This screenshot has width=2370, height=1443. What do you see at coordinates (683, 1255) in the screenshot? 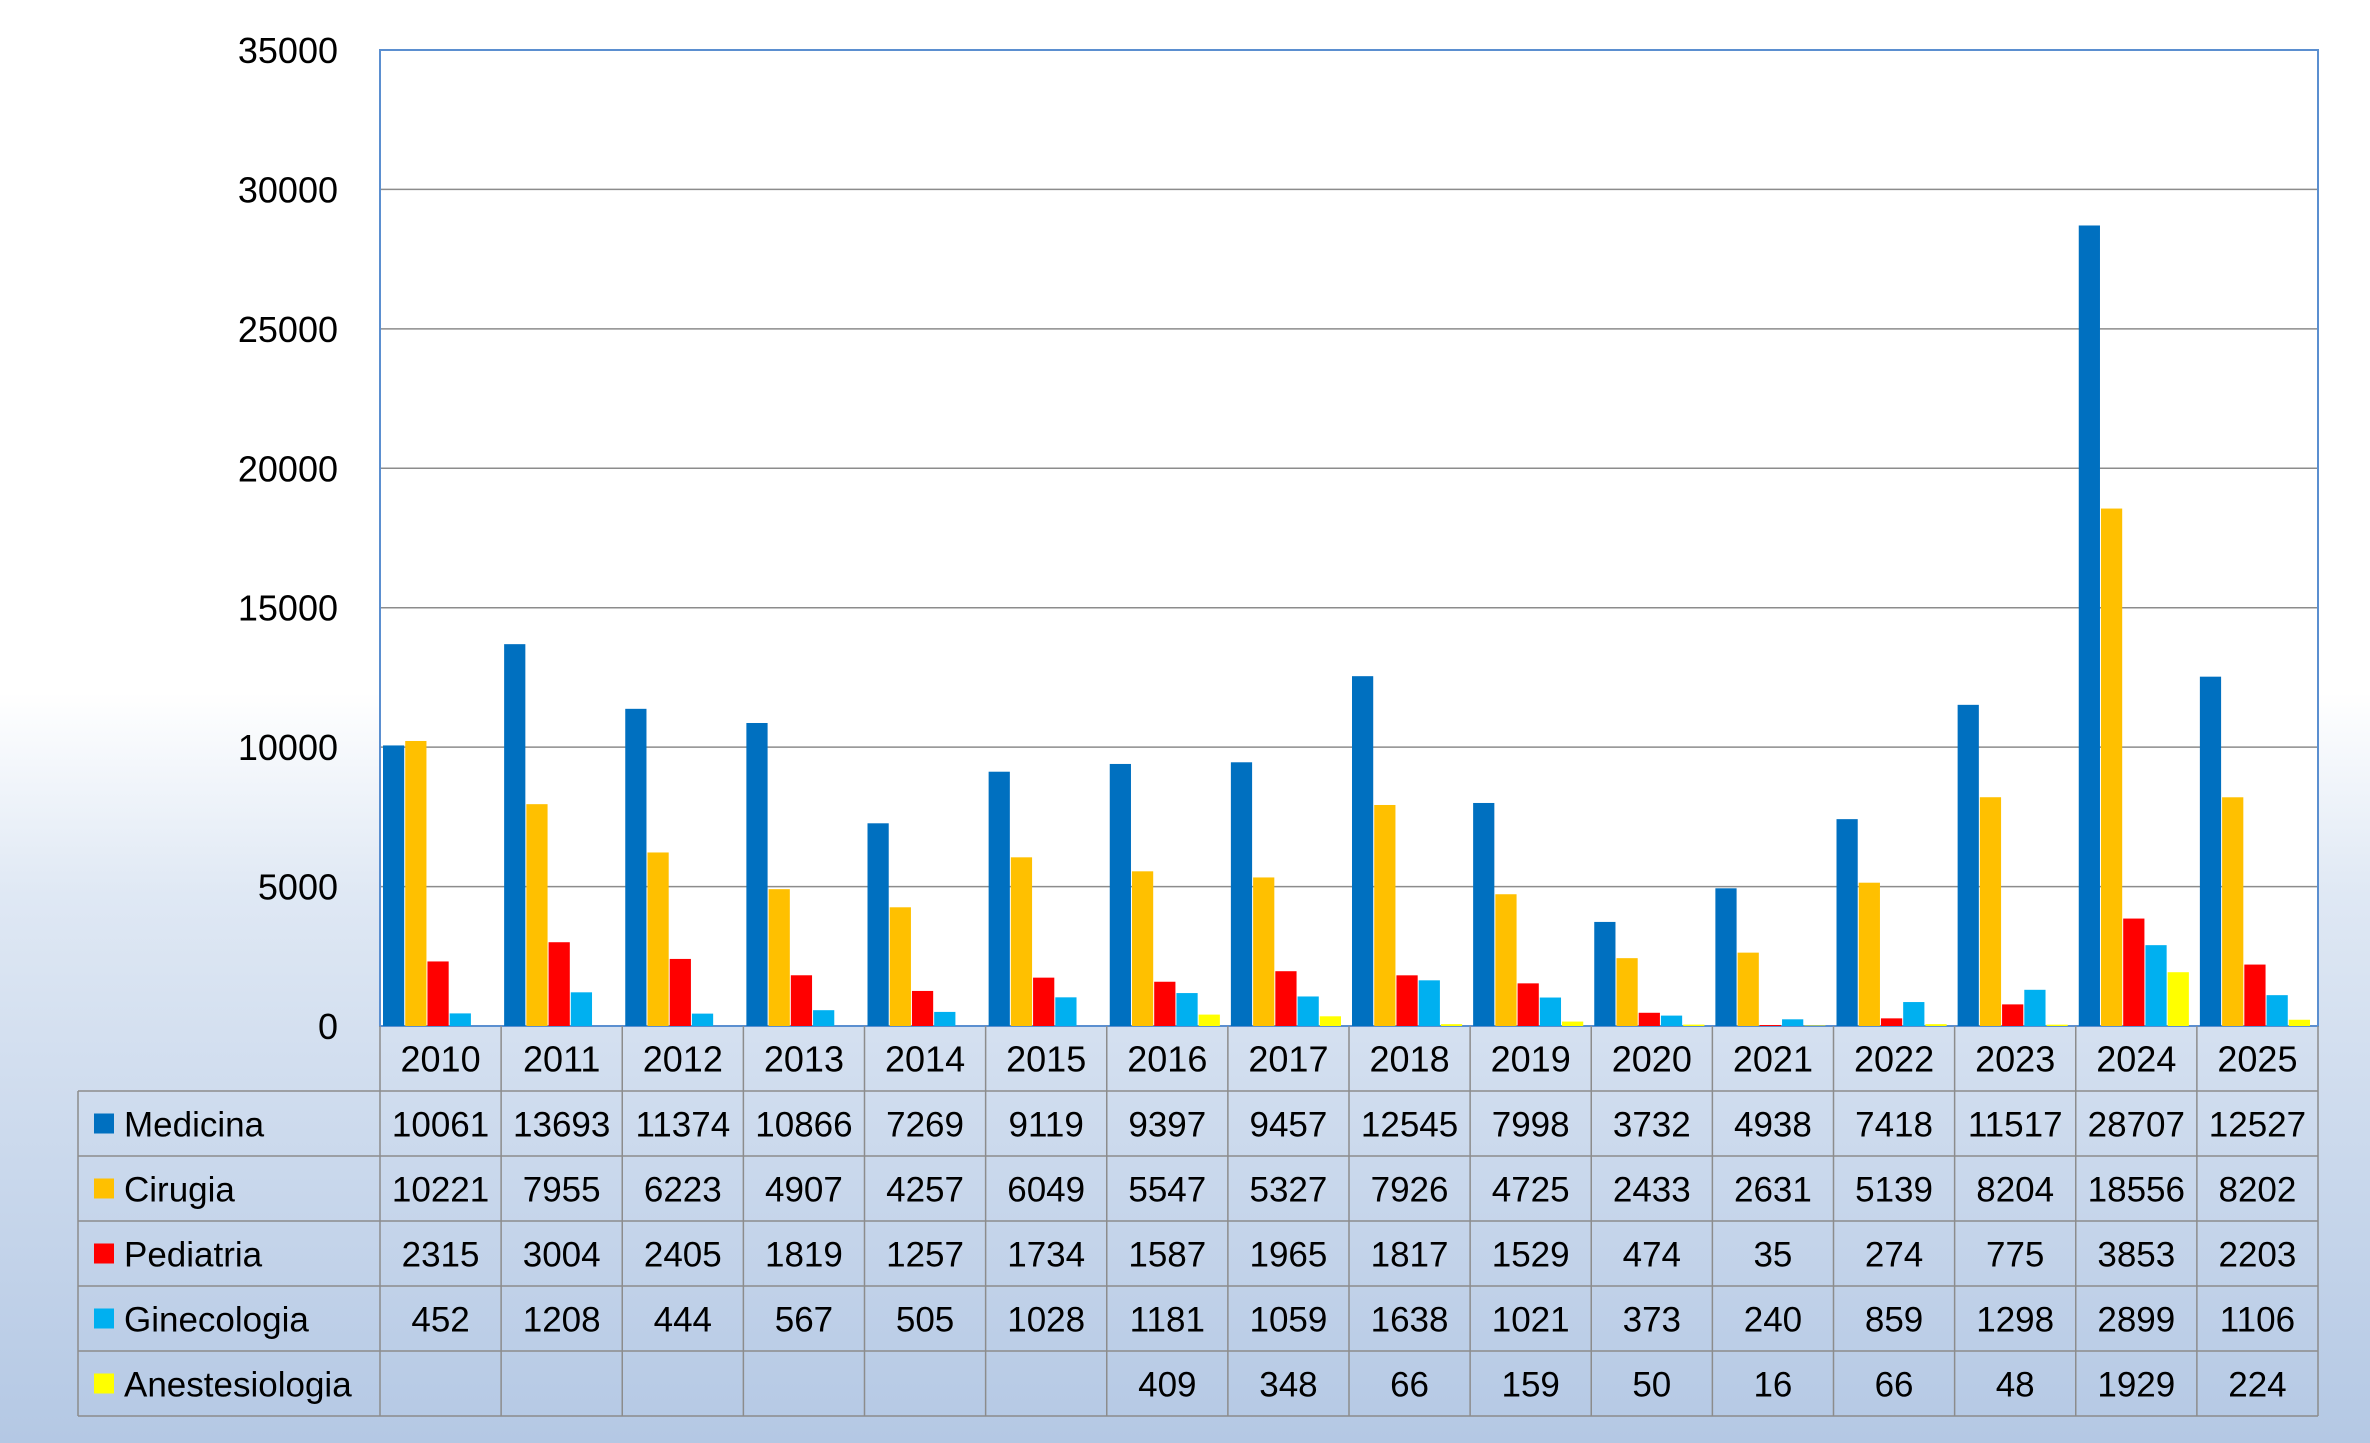
I see `data-label: 2405` at bounding box center [683, 1255].